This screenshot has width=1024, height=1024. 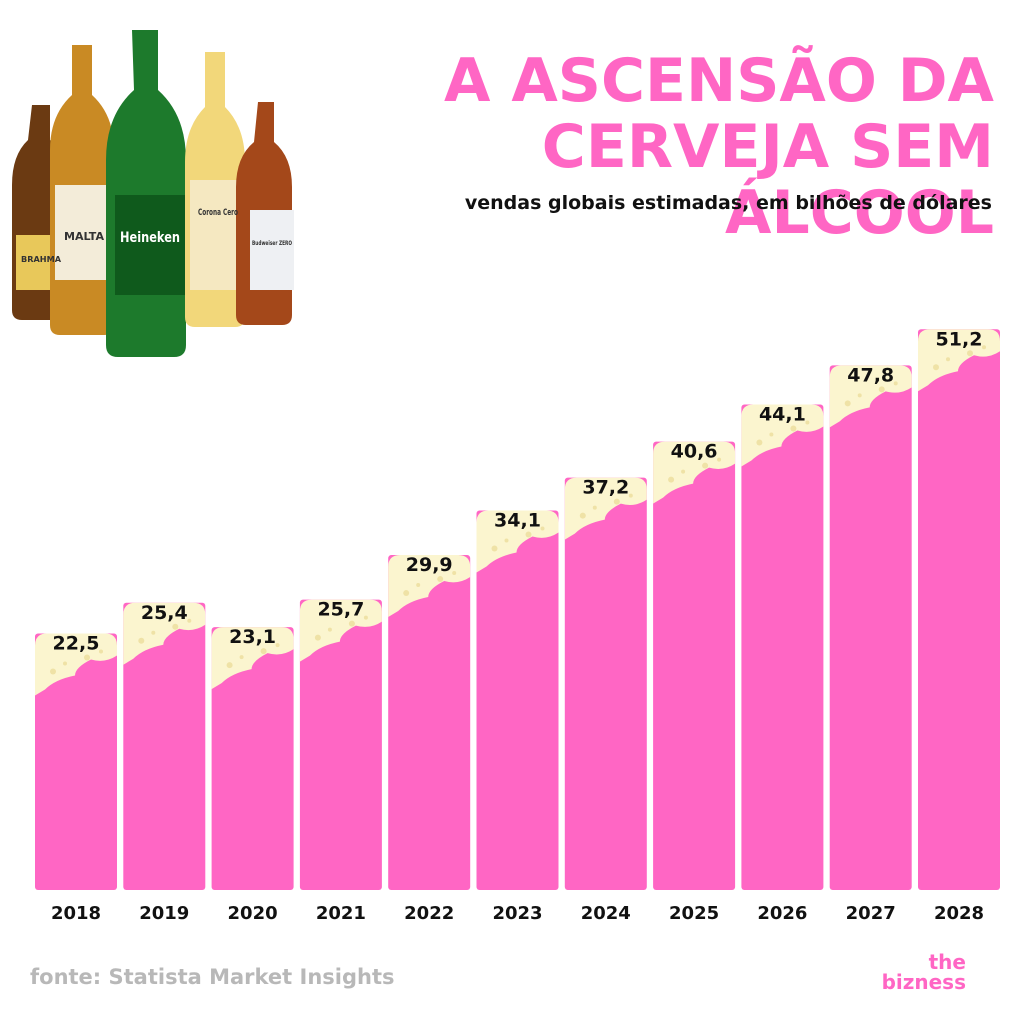 I want to click on value-label: 44,1, so click(x=782, y=415).